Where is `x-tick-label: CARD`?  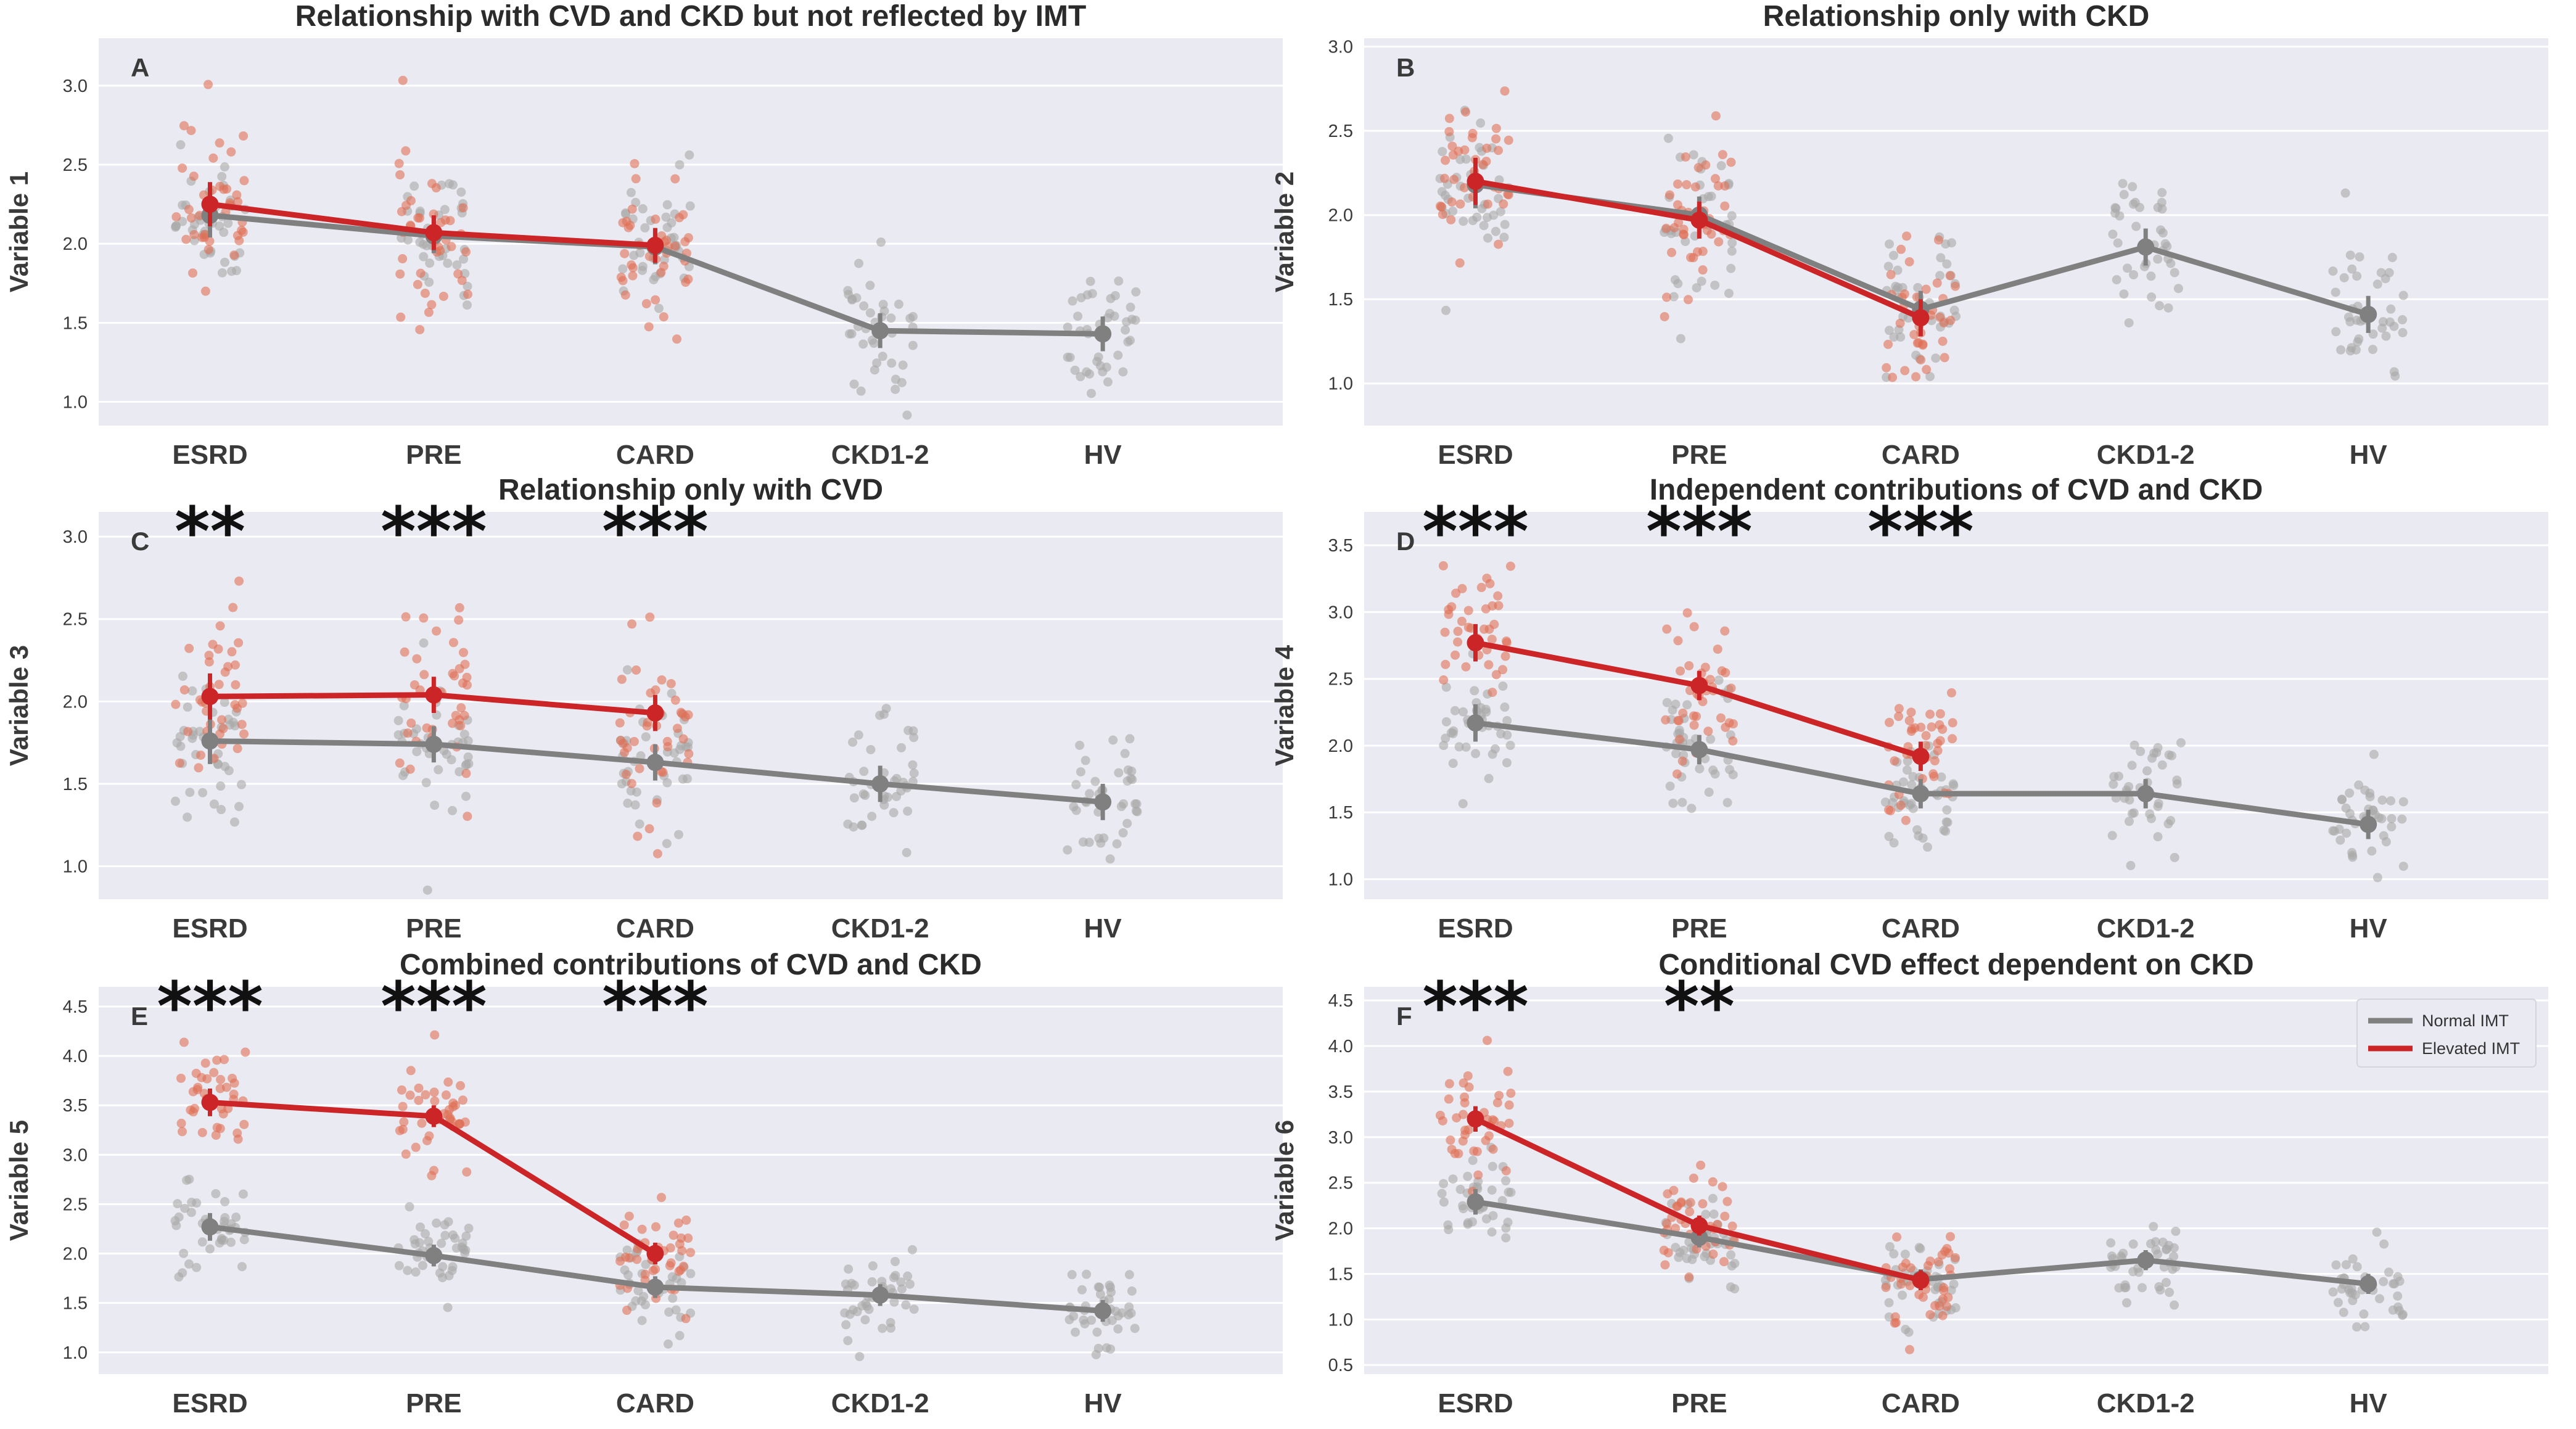 x-tick-label: CARD is located at coordinates (655, 928).